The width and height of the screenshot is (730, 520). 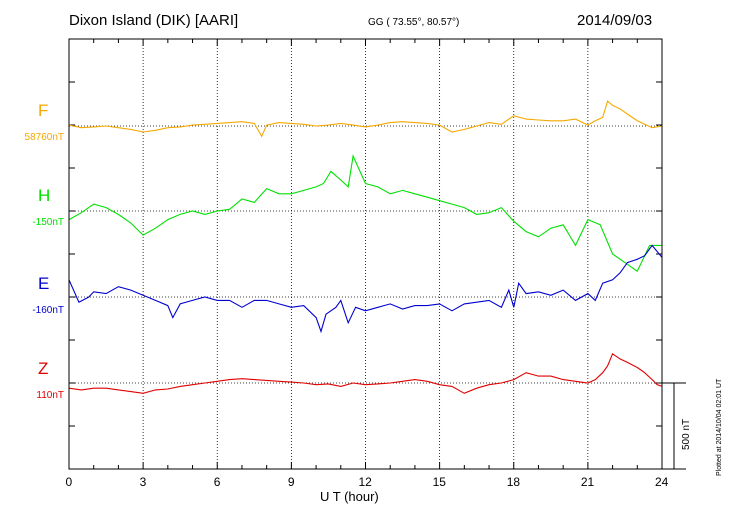 What do you see at coordinates (291, 482) in the screenshot?
I see `x-tick-label: 9` at bounding box center [291, 482].